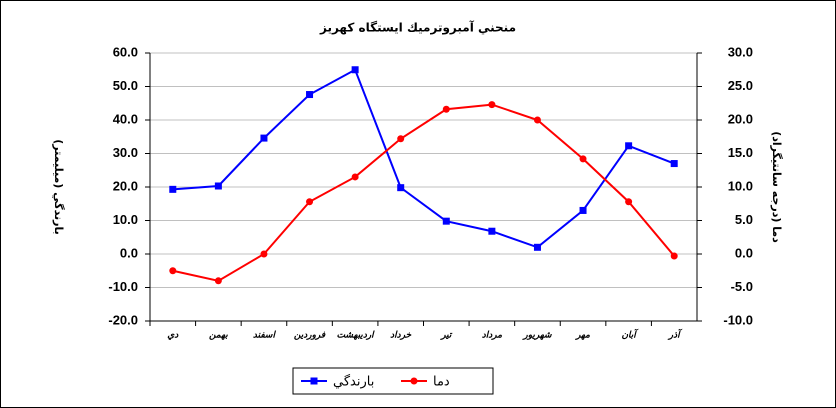 This screenshot has height=408, width=836. I want to click on y2-tick-label: 10.0, so click(740, 185).